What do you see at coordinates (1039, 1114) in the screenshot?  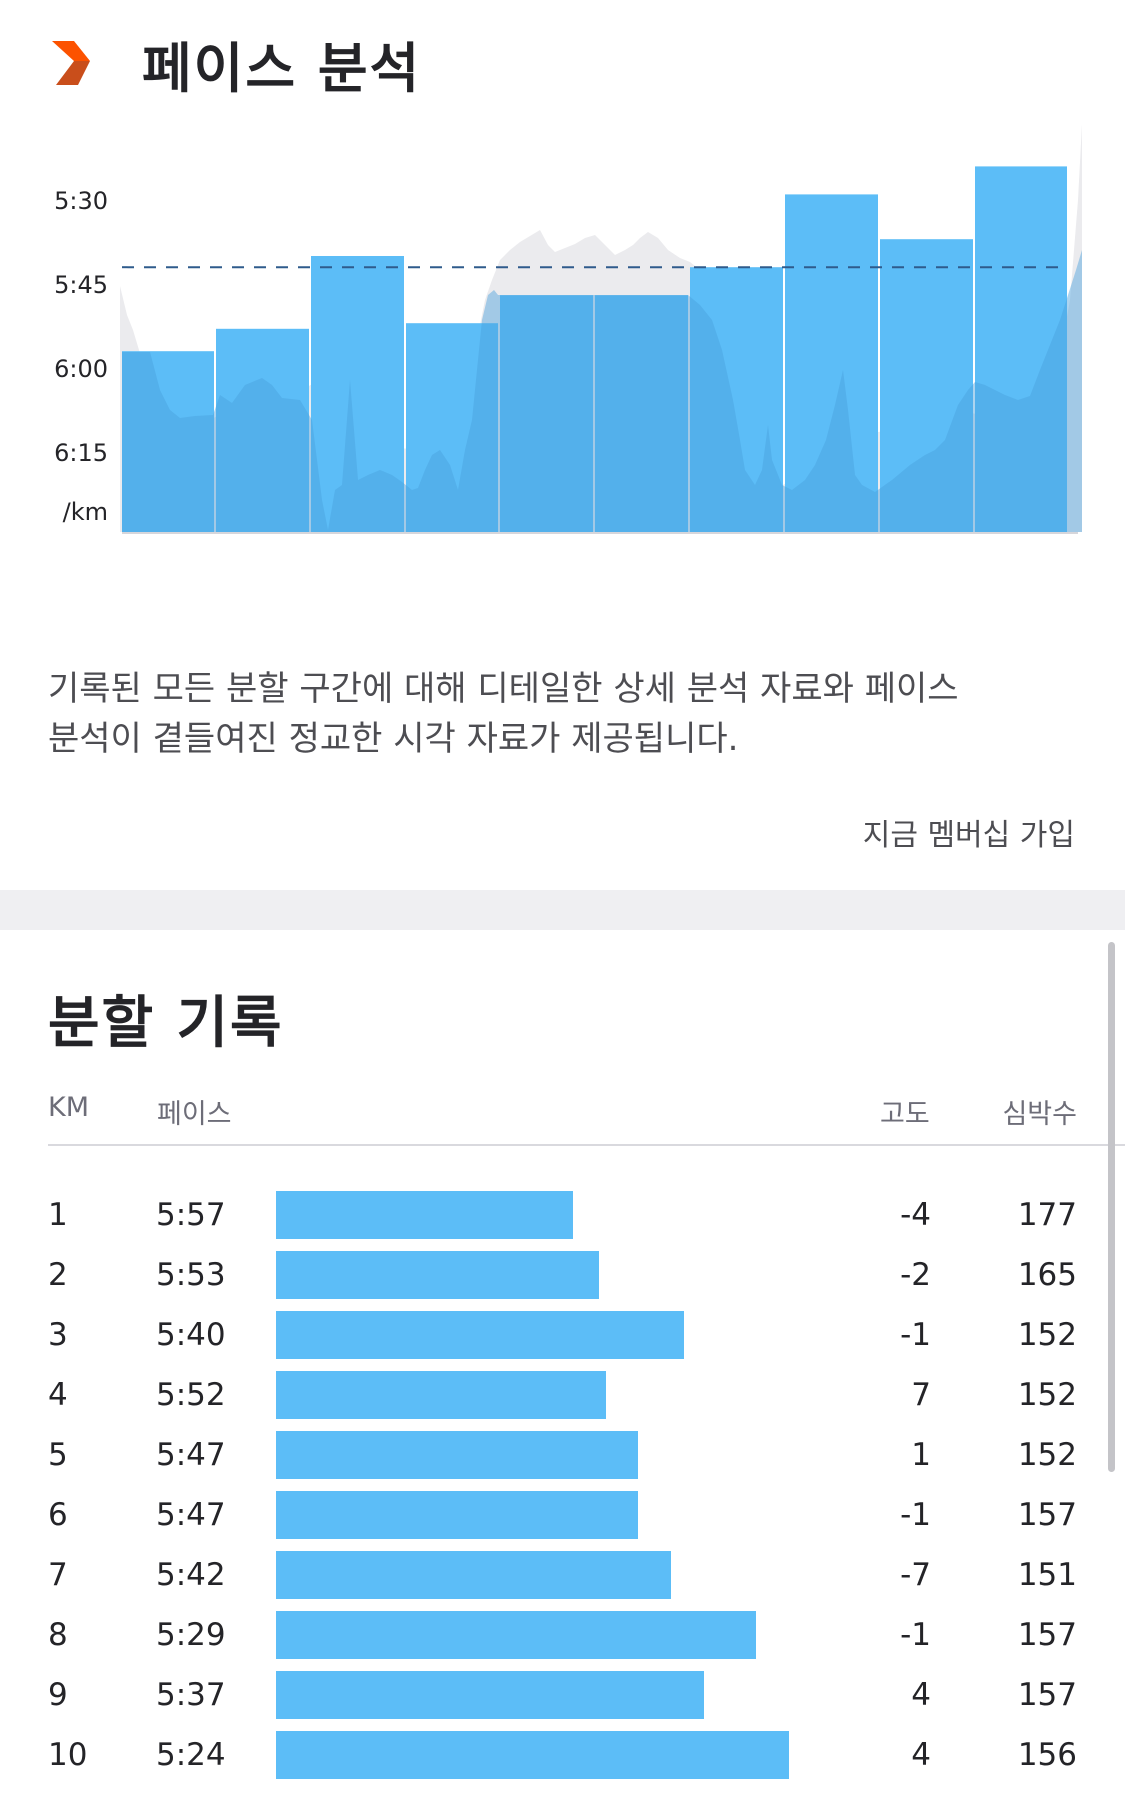 I see `column-header-heart-rate: 심박수` at bounding box center [1039, 1114].